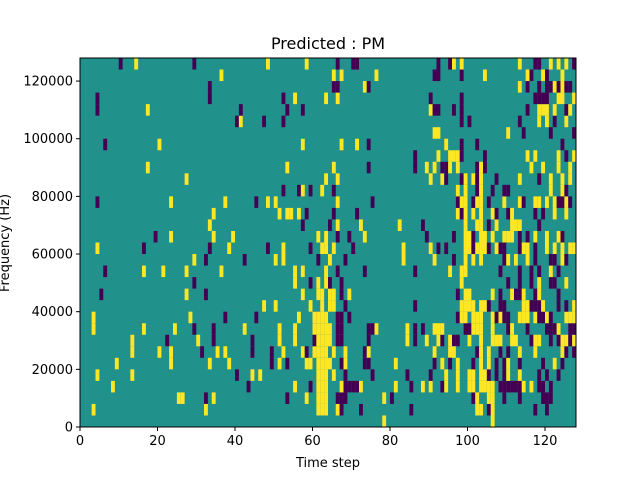 The height and width of the screenshot is (480, 640). What do you see at coordinates (48, 139) in the screenshot?
I see `y-tick-label: 100000` at bounding box center [48, 139].